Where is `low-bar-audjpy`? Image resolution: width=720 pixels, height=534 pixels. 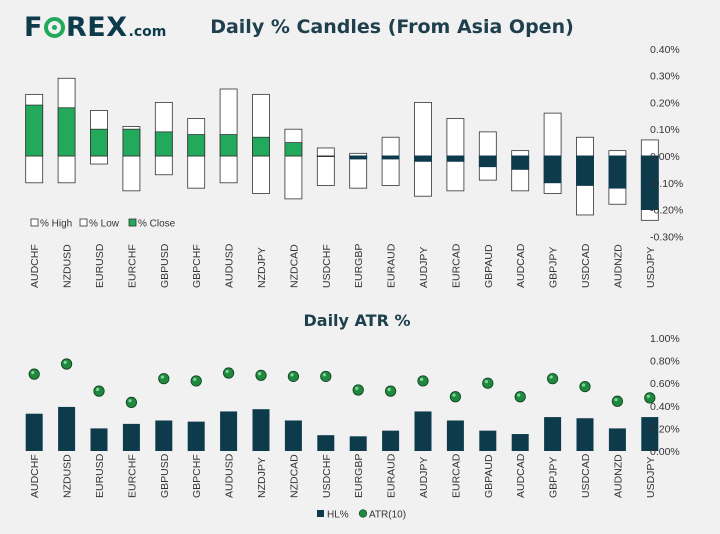 low-bar-audjpy is located at coordinates (423, 176).